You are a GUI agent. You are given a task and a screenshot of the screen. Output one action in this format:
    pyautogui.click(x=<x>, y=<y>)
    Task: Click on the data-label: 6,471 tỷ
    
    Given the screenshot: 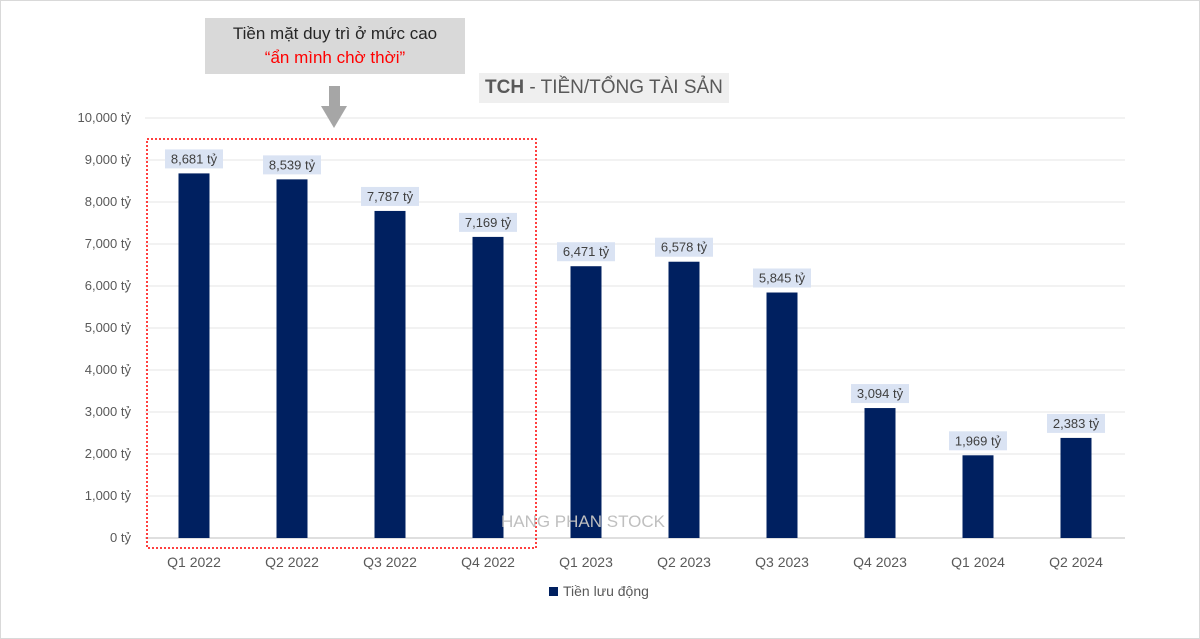 What is the action you would take?
    pyautogui.click(x=586, y=251)
    